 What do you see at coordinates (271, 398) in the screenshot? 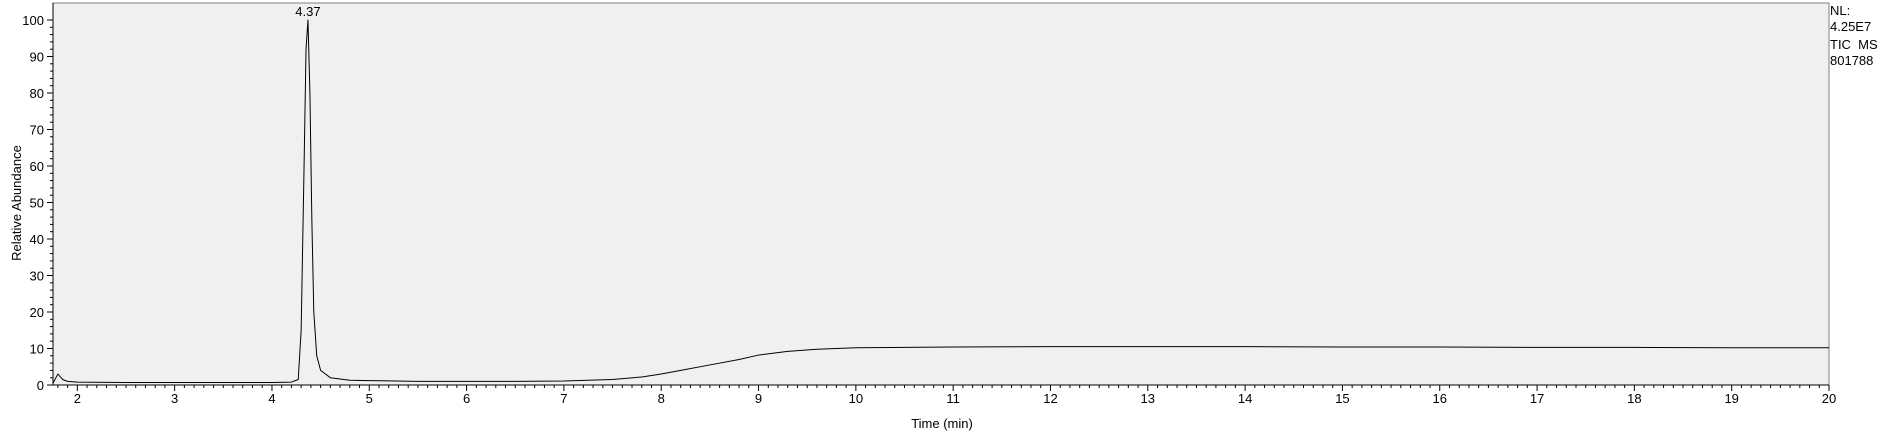
I see `x-tick-label: 4` at bounding box center [271, 398].